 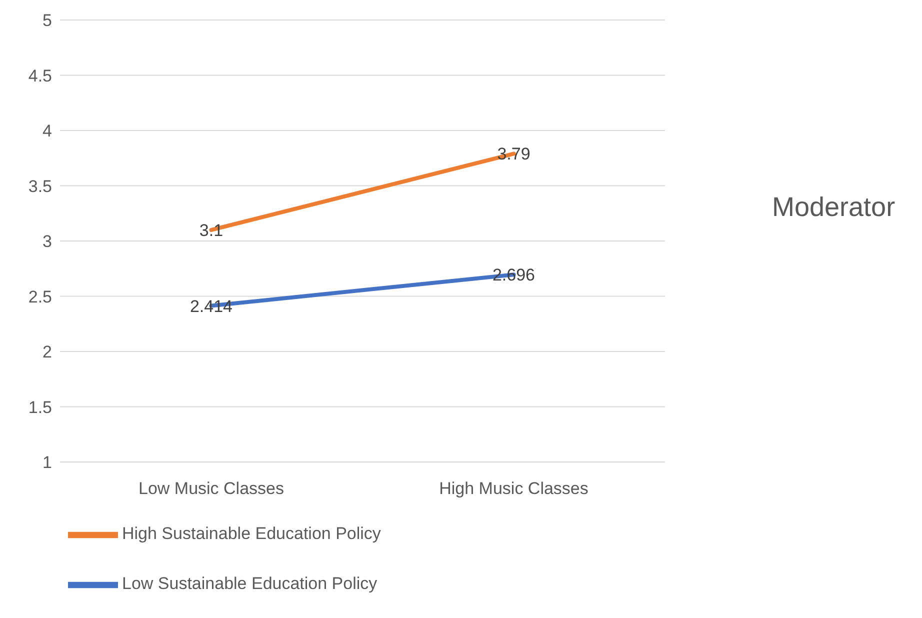 I want to click on y-tick-label: 2, so click(x=47, y=352).